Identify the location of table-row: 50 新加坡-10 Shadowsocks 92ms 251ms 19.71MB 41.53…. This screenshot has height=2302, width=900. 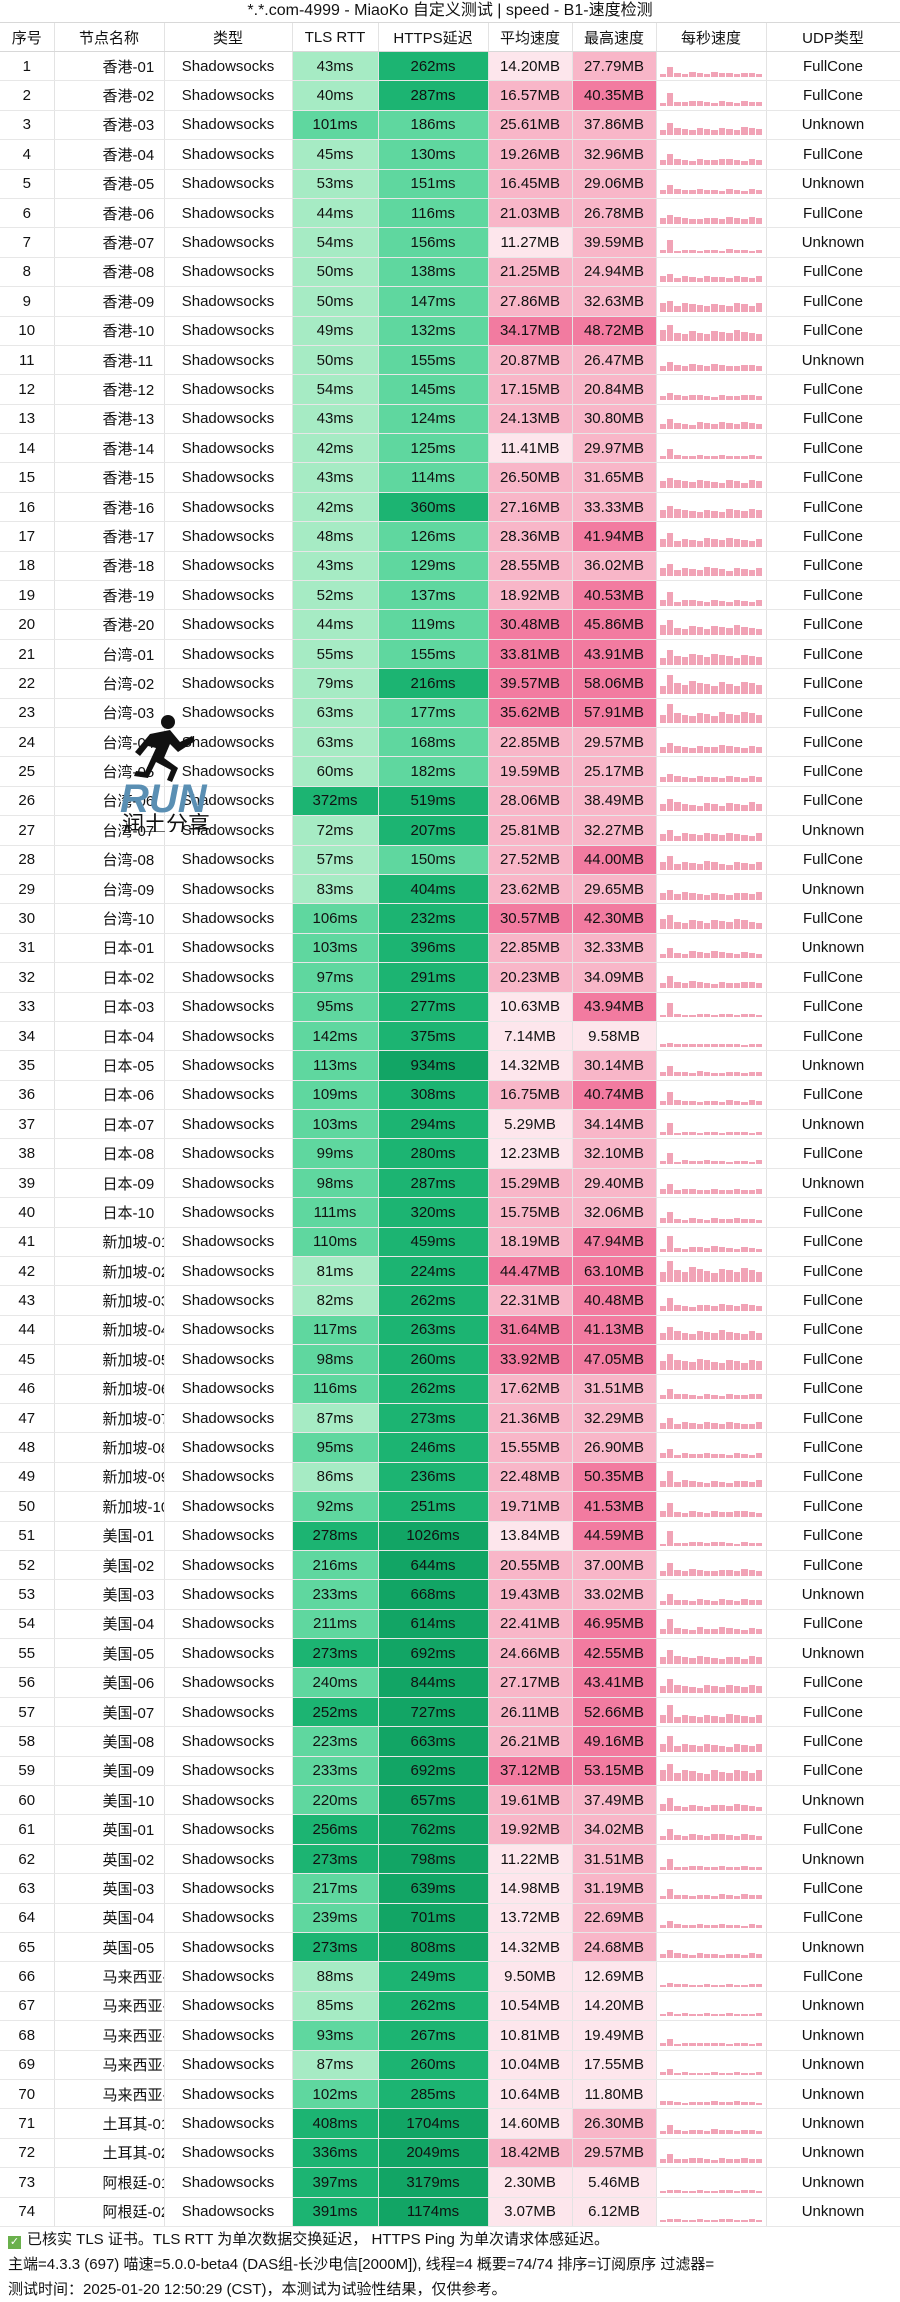
(450, 1506).